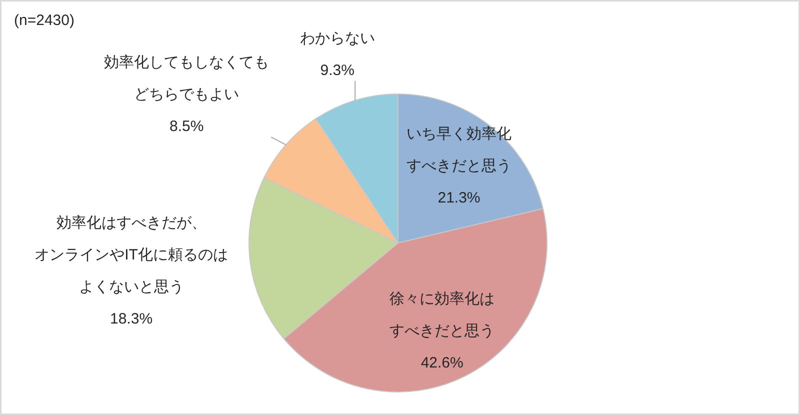 This screenshot has height=415, width=800. I want to click on annotation: (n=2430), so click(44, 20).